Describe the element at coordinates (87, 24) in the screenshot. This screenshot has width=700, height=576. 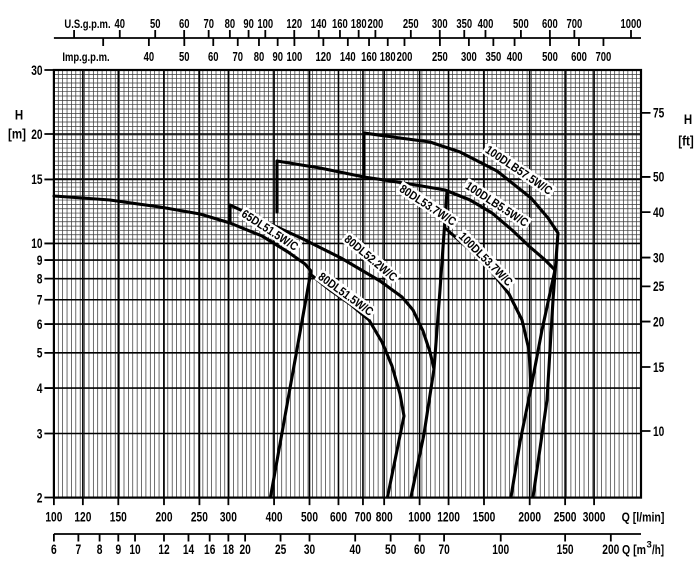
I see `svg-text: U.S.g.p.m.` at that location.